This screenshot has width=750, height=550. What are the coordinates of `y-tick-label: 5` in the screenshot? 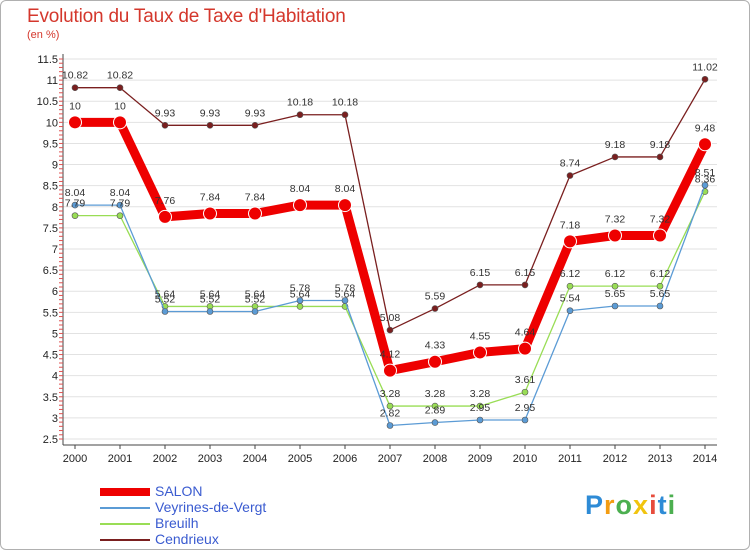 It's located at (55, 334).